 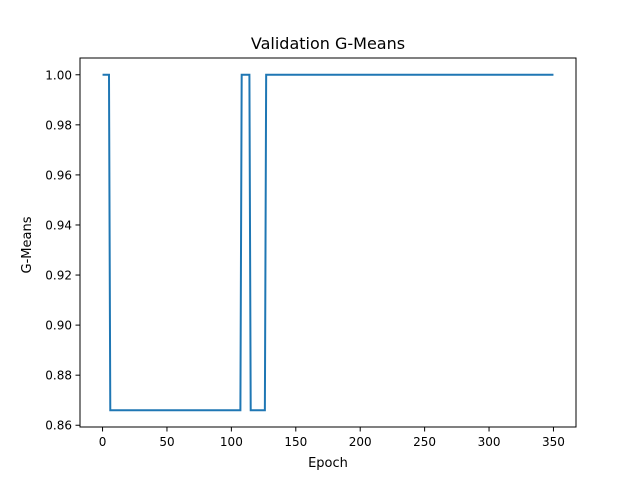 I want to click on y-tick-label: 0.96, so click(x=58, y=175).